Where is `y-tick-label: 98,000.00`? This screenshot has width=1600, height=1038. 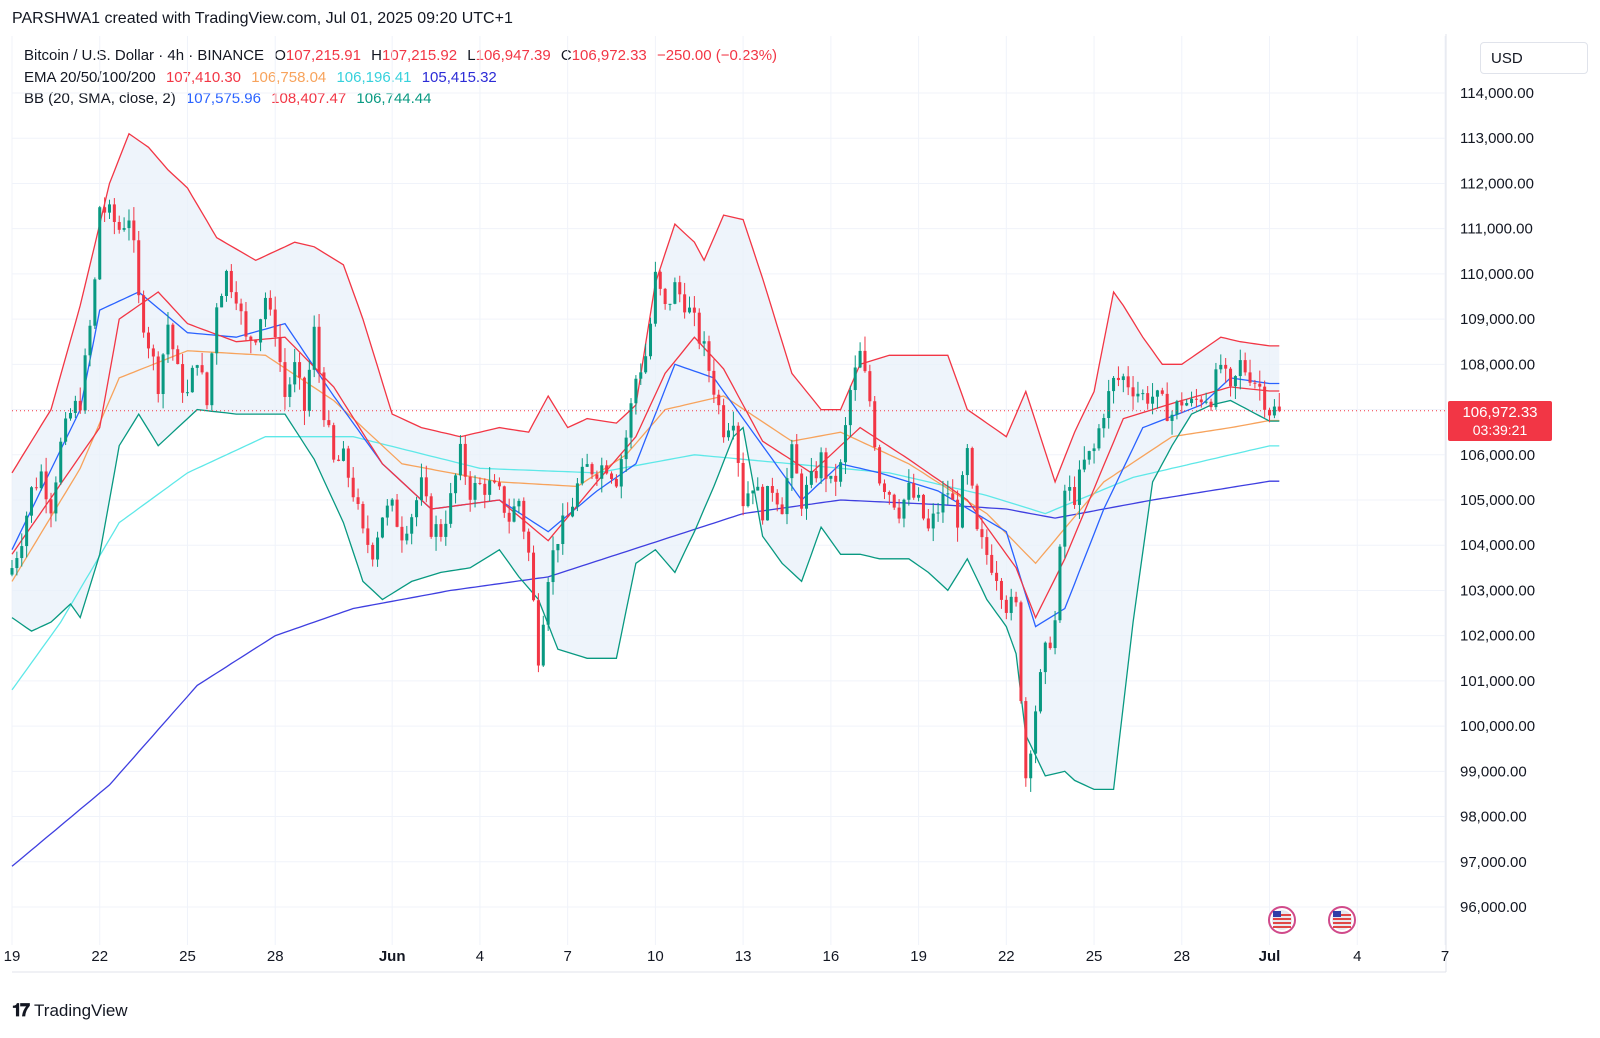 y-tick-label: 98,000.00 is located at coordinates (1493, 817).